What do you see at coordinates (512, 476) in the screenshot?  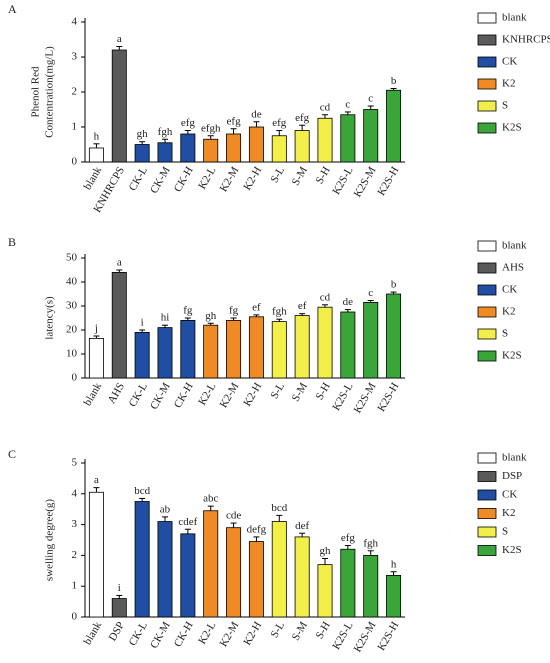 I see `legend-label: DSP` at bounding box center [512, 476].